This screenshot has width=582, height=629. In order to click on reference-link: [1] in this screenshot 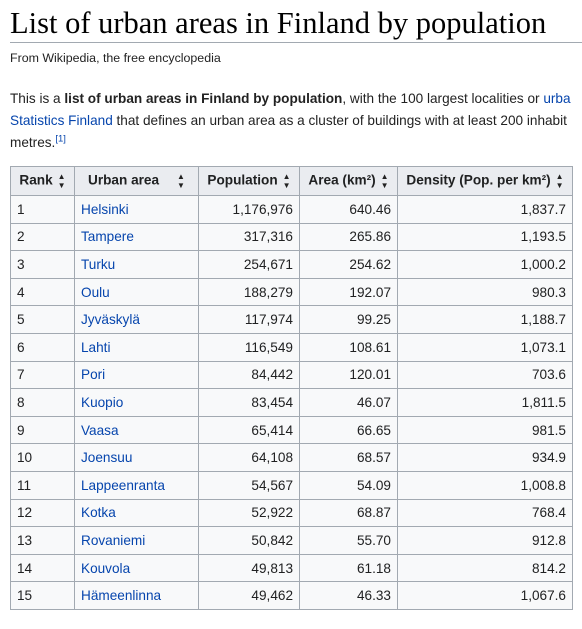, I will do `click(60, 139)`.